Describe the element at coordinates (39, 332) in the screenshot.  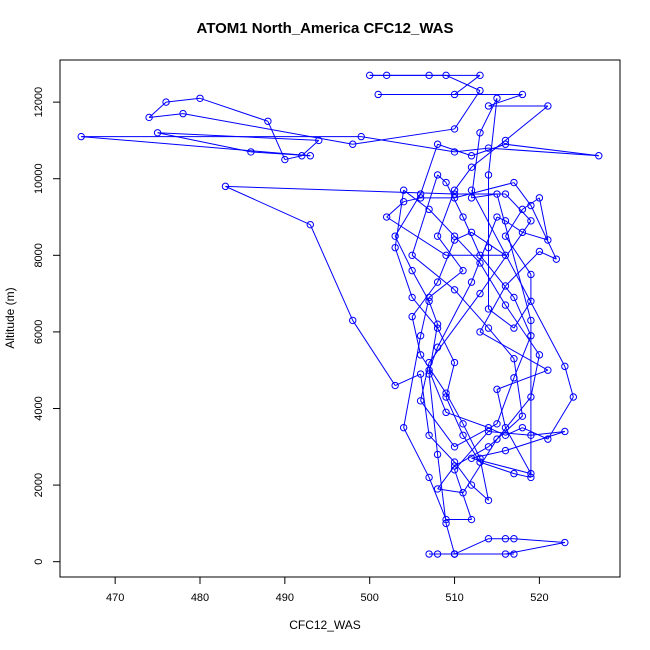
I see `y-tick-label: 6000` at that location.